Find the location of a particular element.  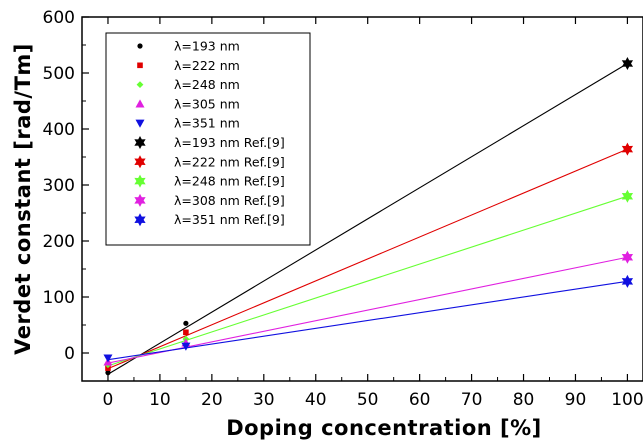

legend-label: λ=193 nm is located at coordinates (207, 46).